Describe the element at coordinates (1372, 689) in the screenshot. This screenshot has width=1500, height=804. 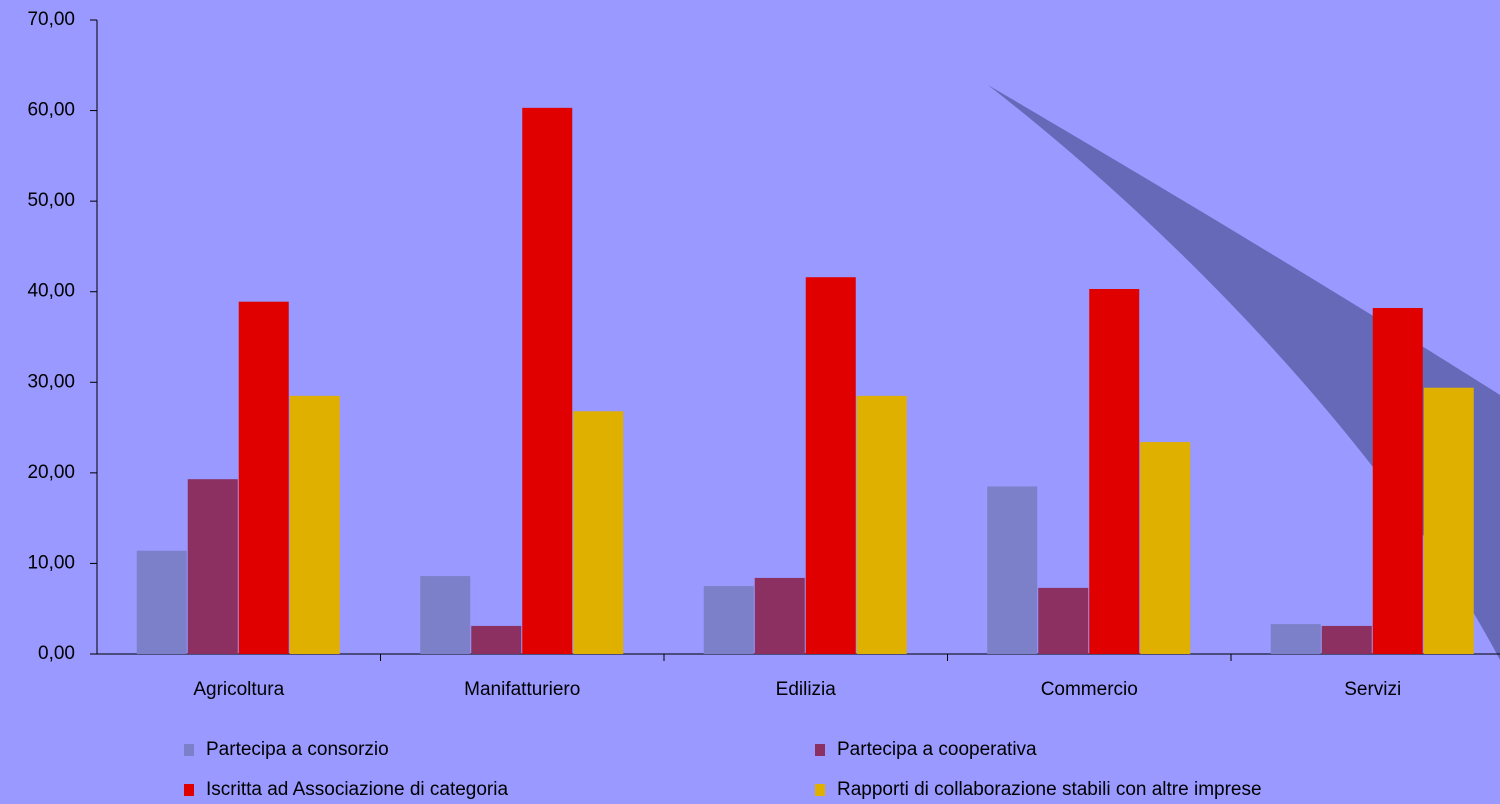
I see `x-tick-label: Servizi` at that location.